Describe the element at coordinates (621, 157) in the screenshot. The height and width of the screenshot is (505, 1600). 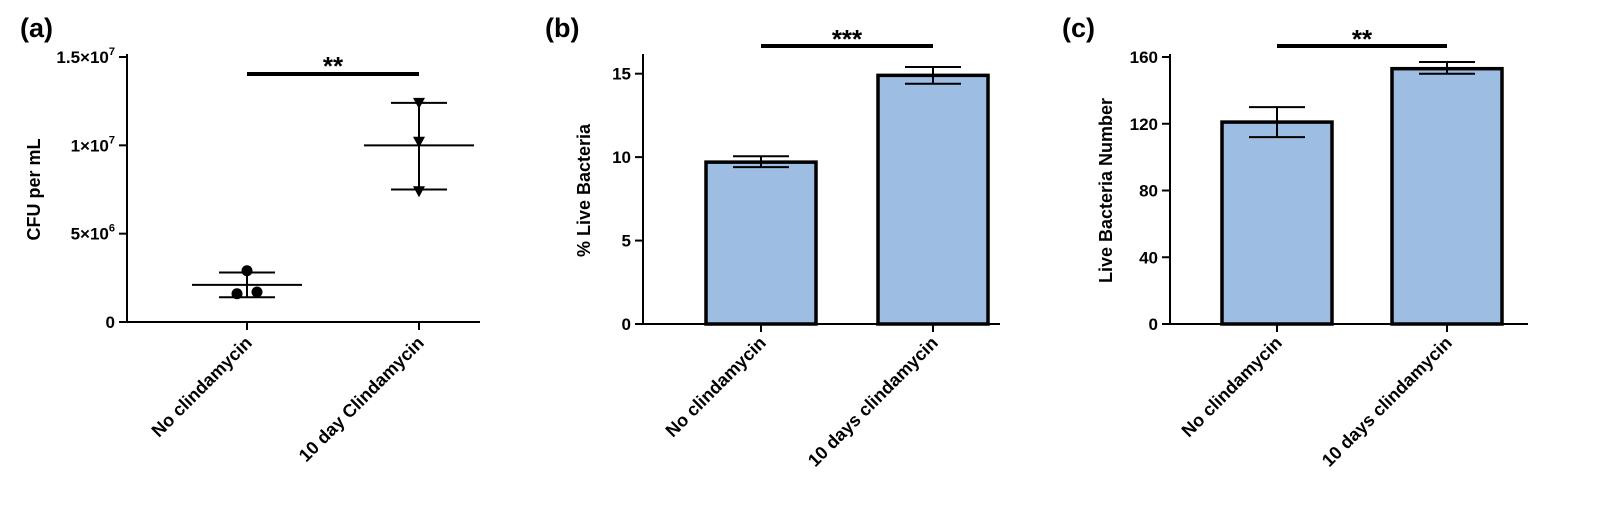
I see `y-tick-label: 10` at that location.